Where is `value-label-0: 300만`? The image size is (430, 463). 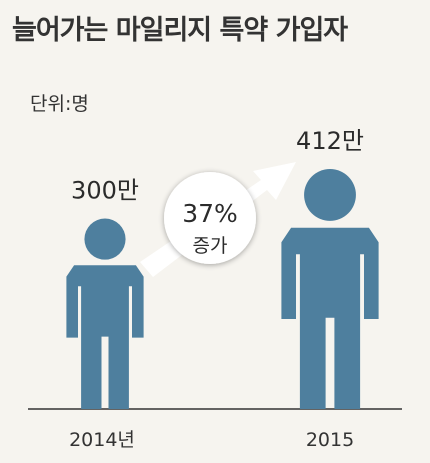
value-label-0: 300만 is located at coordinates (105, 191).